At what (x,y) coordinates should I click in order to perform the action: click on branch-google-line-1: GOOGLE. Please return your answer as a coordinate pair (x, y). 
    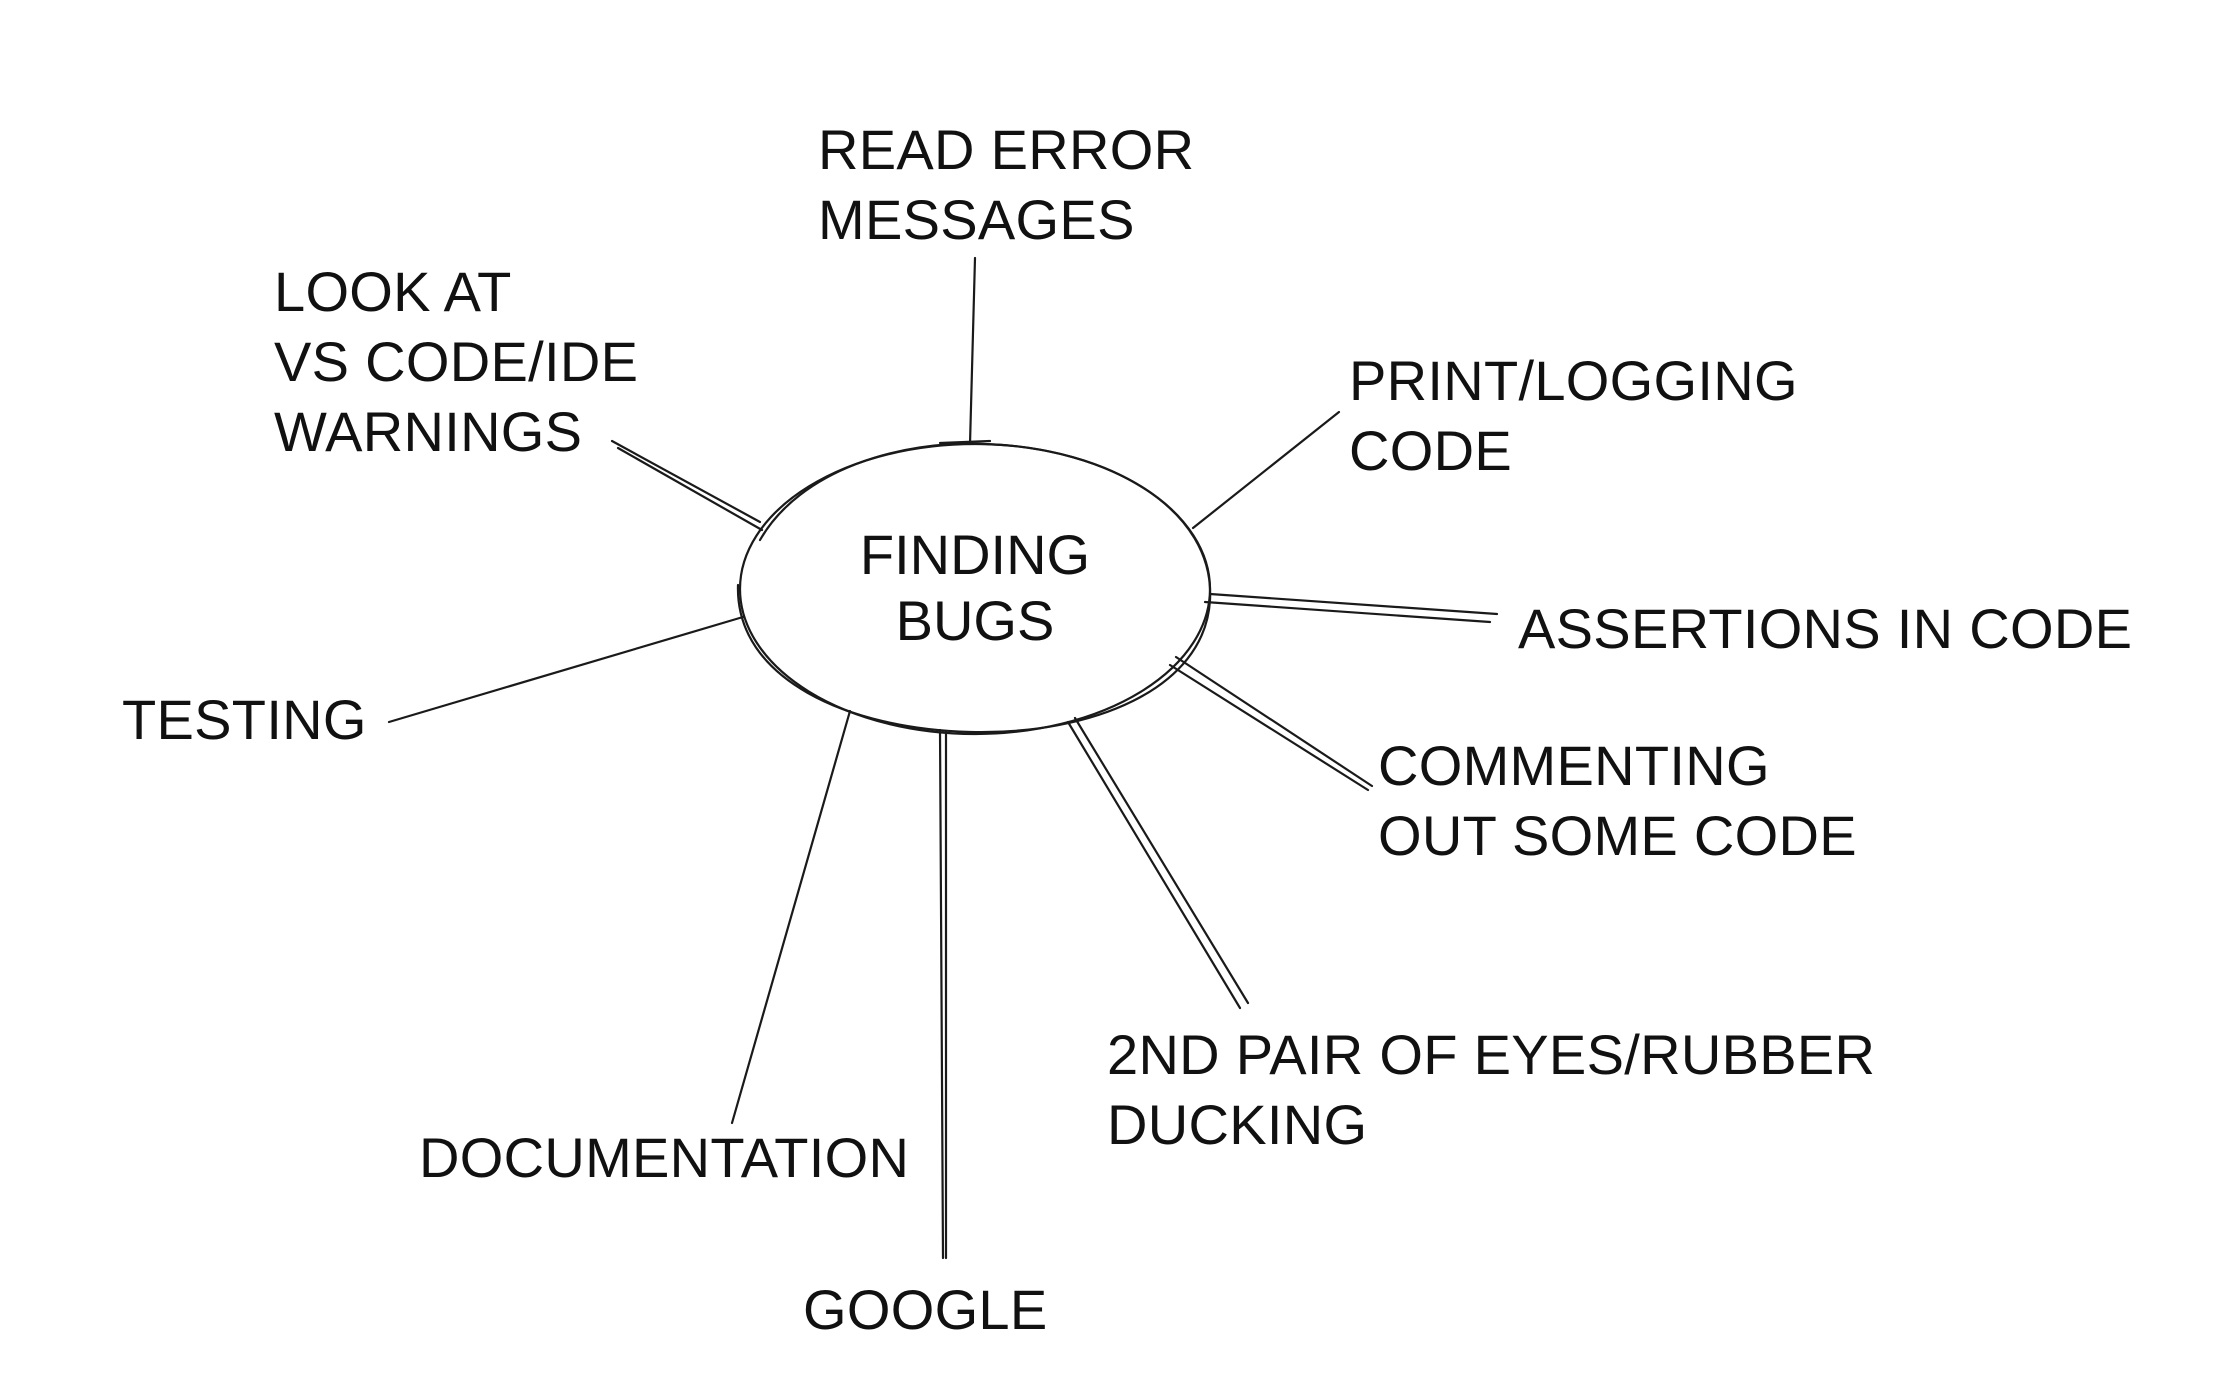
    Looking at the image, I should click on (925, 1309).